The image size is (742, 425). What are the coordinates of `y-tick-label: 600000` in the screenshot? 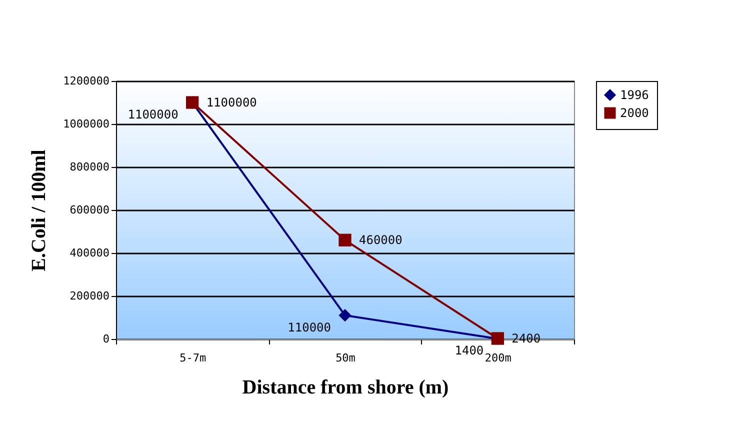 It's located at (90, 210).